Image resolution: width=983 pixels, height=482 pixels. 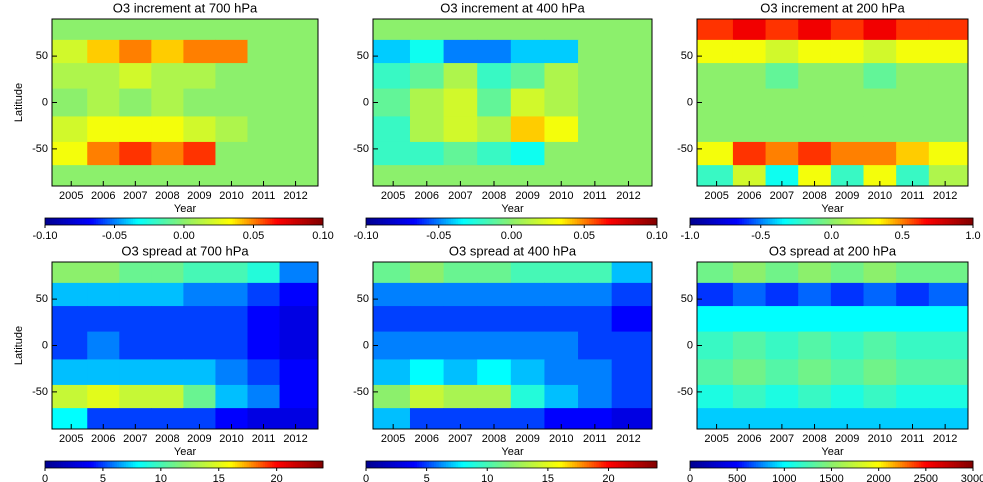 I want to click on x-tick-label: 2007, so click(x=135, y=439).